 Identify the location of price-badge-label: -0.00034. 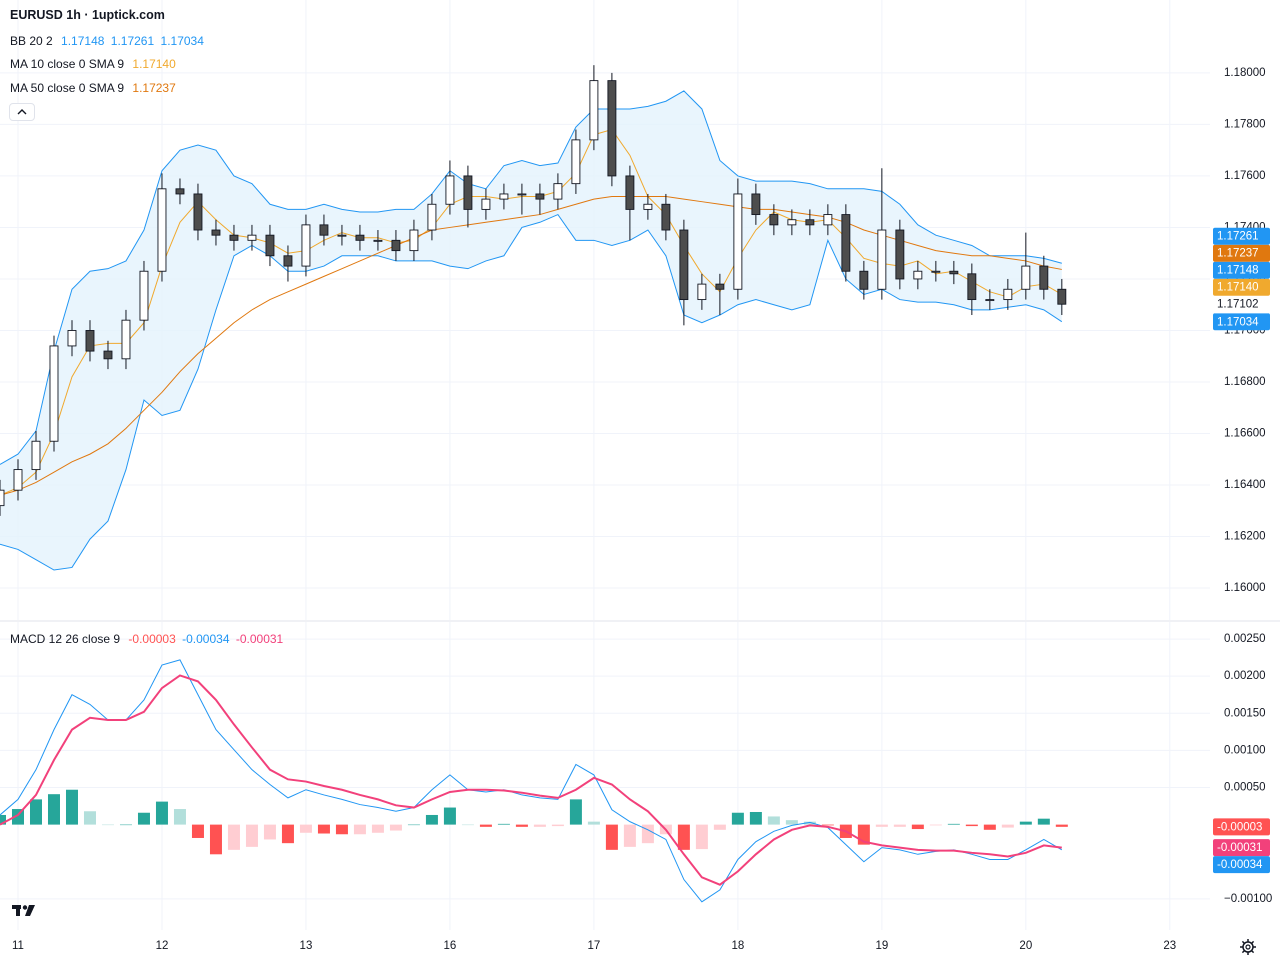
(1240, 865).